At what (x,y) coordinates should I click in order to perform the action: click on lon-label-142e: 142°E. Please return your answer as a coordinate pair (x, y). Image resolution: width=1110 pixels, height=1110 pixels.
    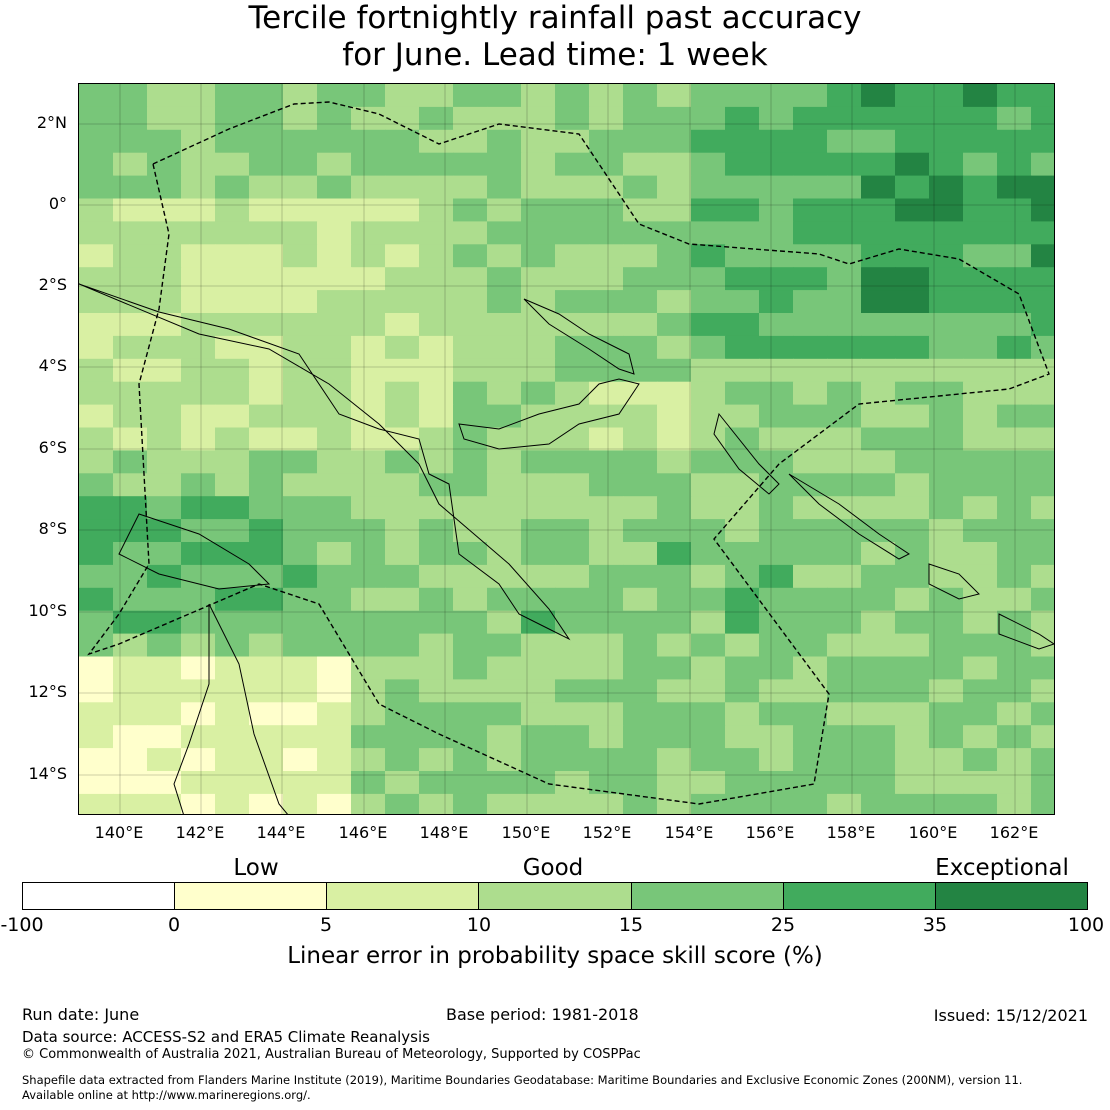
    Looking at the image, I should click on (200, 832).